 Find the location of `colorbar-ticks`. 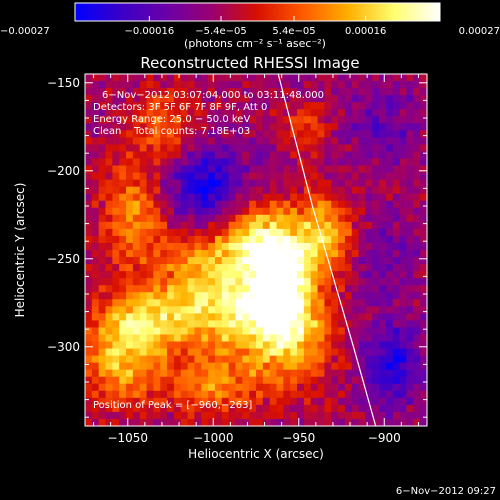

colorbar-ticks is located at coordinates (257, 18).